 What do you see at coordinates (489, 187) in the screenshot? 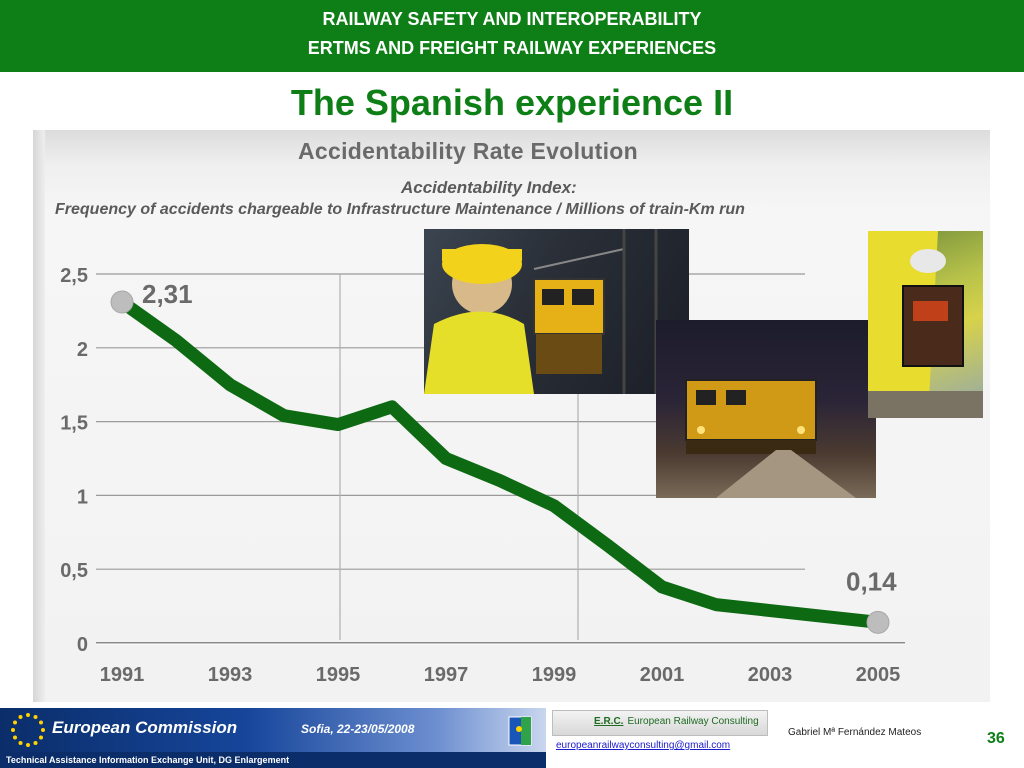
I see `chart-subtitle: Accidentability Index:` at bounding box center [489, 187].